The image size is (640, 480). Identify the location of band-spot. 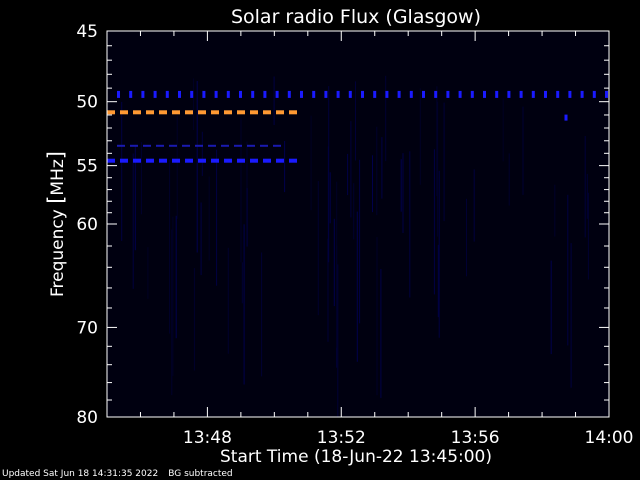
(566, 117).